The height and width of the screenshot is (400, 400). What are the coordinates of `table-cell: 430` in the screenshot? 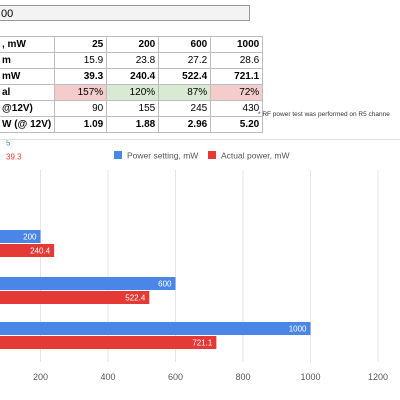 It's located at (237, 108).